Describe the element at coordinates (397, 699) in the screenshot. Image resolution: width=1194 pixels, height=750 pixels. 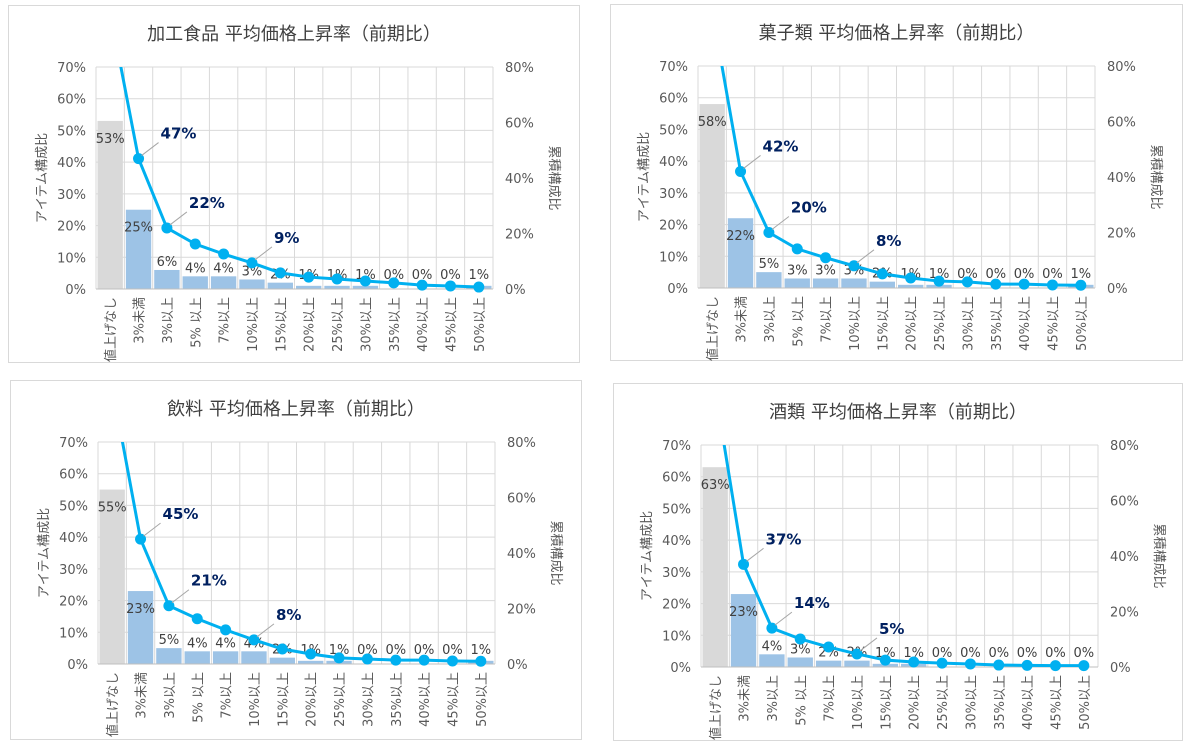
I see `x-tick-label: 35%以上` at that location.